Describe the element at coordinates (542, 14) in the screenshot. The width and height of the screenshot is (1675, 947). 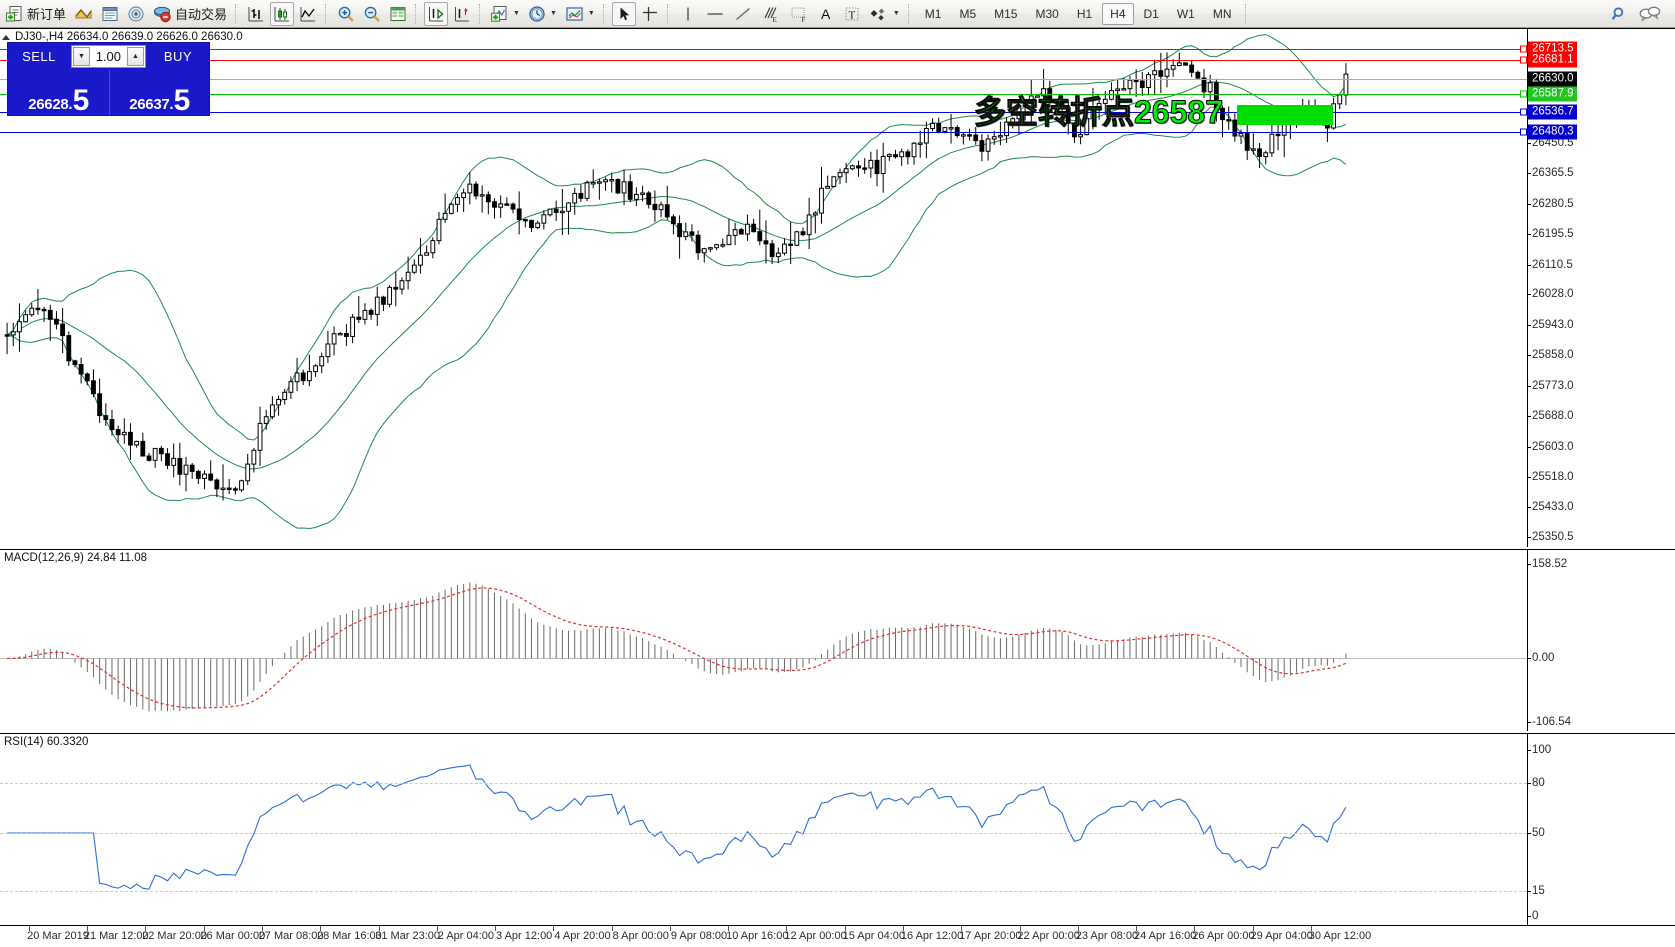
I see `periods-button: ▼` at that location.